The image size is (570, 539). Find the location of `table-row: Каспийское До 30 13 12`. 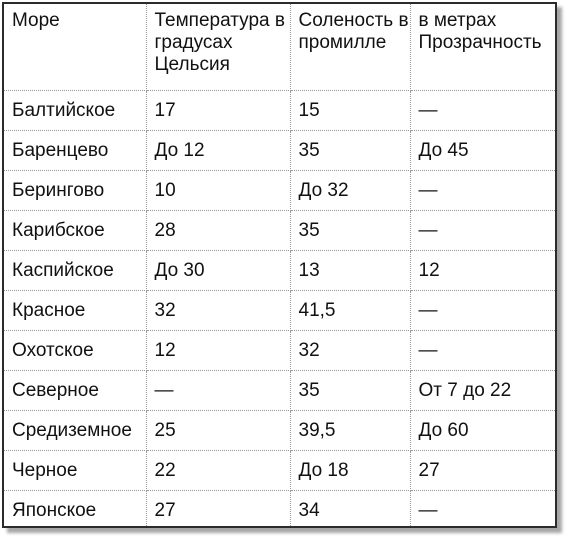

table-row: Каспийское До 30 13 12 is located at coordinates (279, 270).